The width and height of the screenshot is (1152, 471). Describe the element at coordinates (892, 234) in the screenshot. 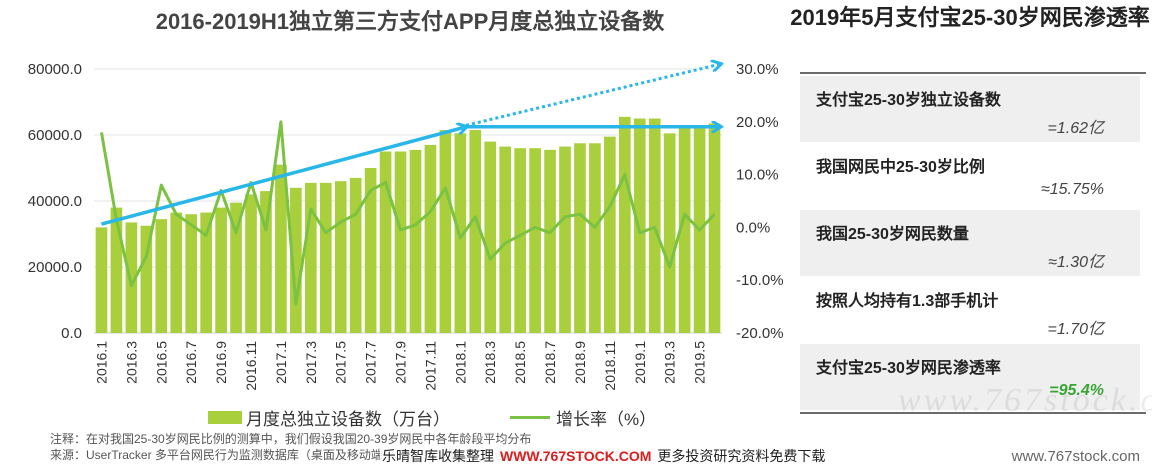

I see `side-item-label: 我国25-30岁网民数量` at that location.